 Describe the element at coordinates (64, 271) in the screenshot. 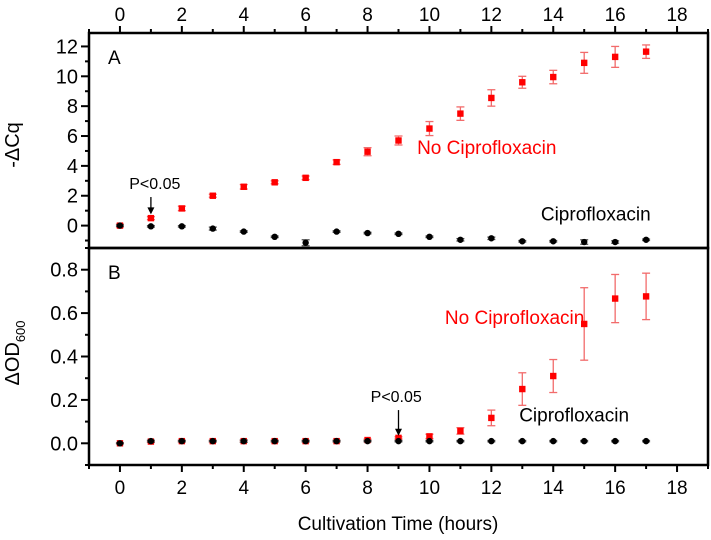

I see `y-tick-label: 0.8` at that location.